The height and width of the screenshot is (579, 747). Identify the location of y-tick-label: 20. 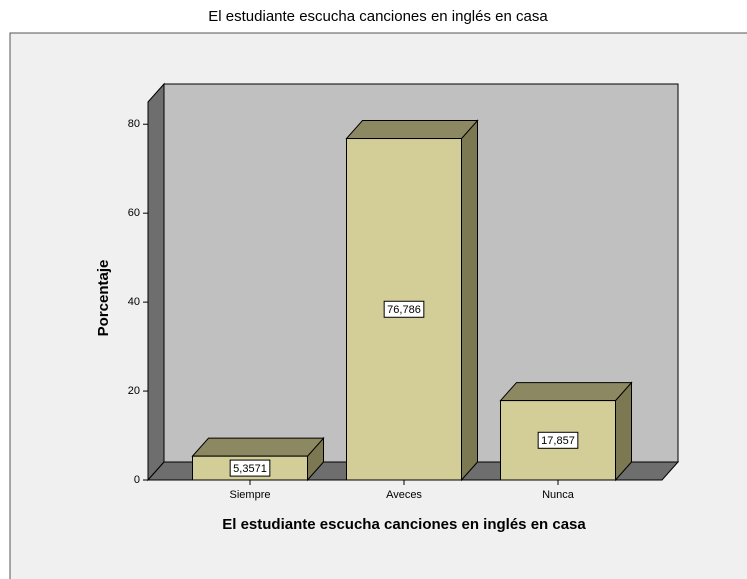
(134, 391).